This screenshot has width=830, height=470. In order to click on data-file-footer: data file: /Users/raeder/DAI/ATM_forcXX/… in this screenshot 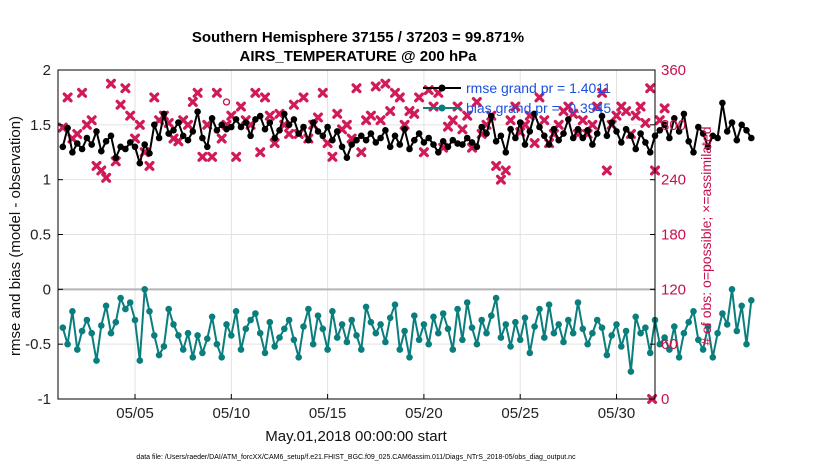, I will do `click(356, 457)`.